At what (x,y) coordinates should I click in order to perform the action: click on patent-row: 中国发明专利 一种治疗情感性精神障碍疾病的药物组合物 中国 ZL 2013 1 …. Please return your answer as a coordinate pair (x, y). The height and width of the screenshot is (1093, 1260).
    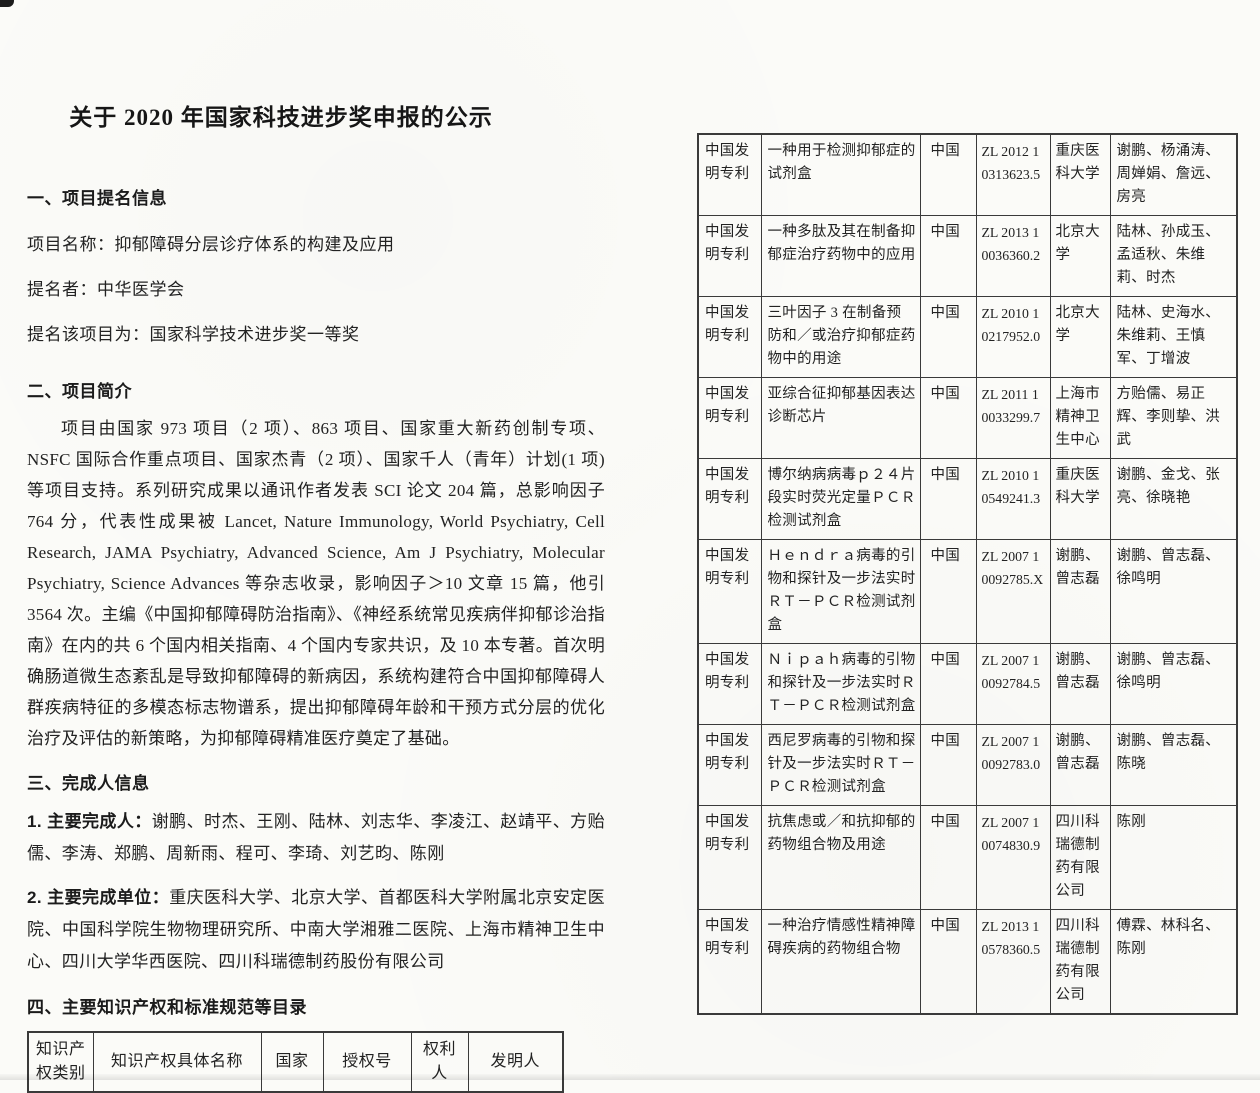
    Looking at the image, I should click on (967, 962).